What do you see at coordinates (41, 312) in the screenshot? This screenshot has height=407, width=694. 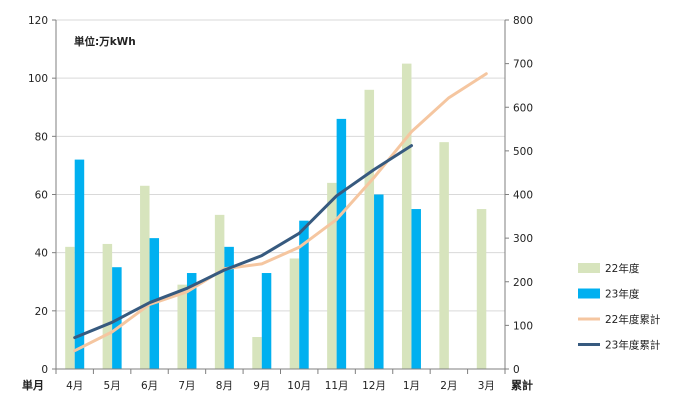 I see `y-left-tick-label: 20` at bounding box center [41, 312].